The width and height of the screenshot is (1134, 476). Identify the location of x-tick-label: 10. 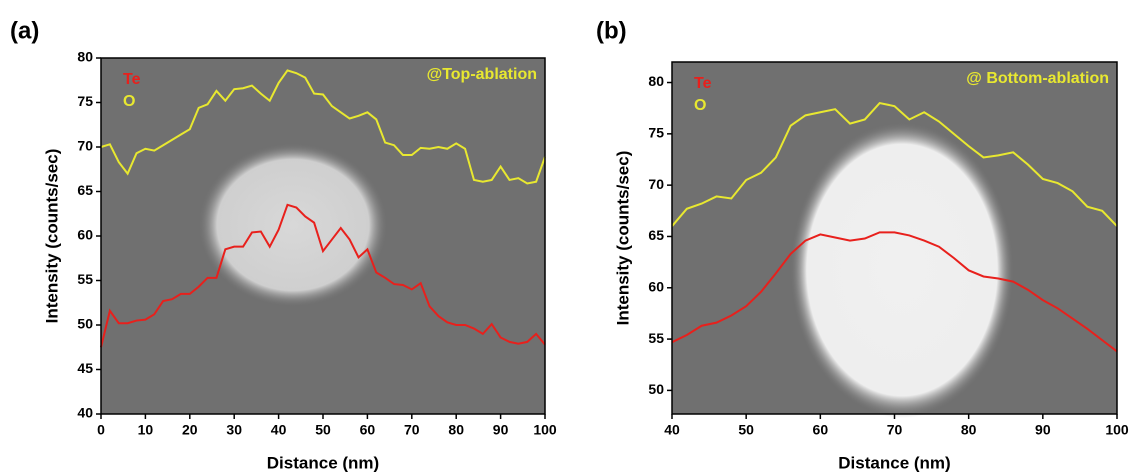
(146, 430).